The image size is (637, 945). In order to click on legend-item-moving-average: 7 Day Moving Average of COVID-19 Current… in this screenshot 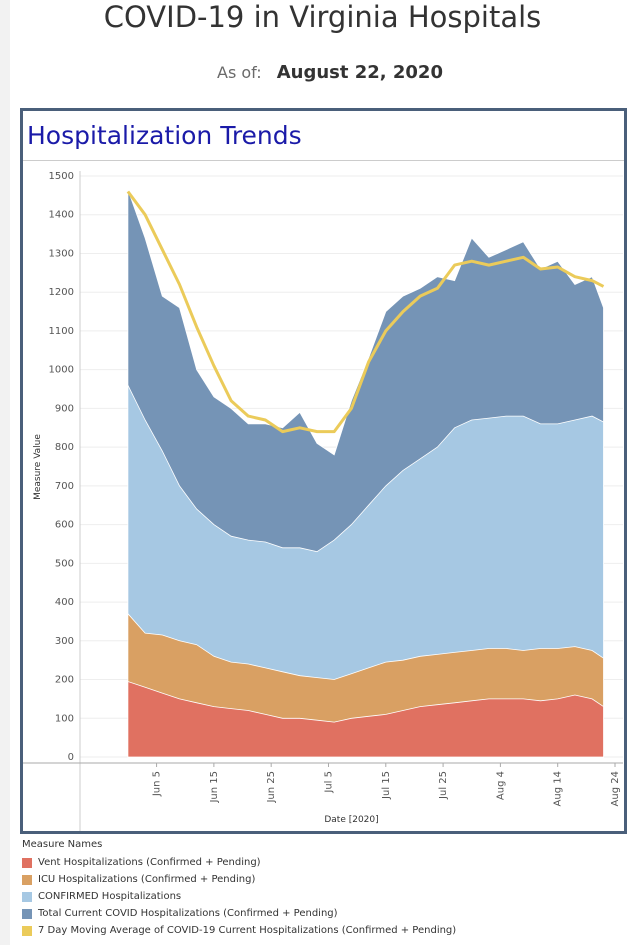, I will do `click(239, 930)`.